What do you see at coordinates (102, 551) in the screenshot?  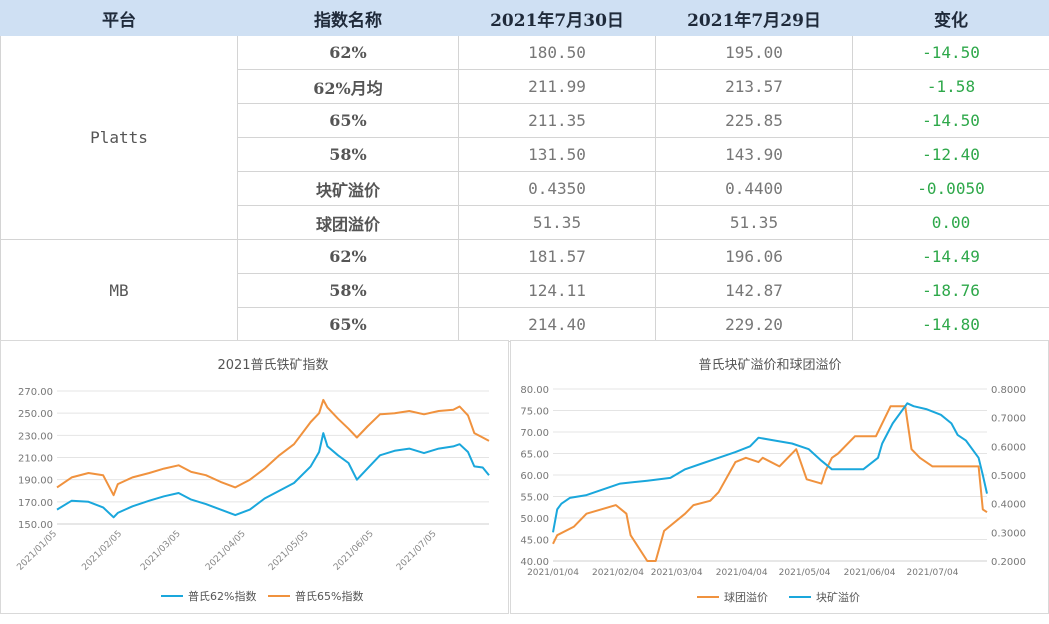 I see `x-tick-label: 2021/02/05` at bounding box center [102, 551].